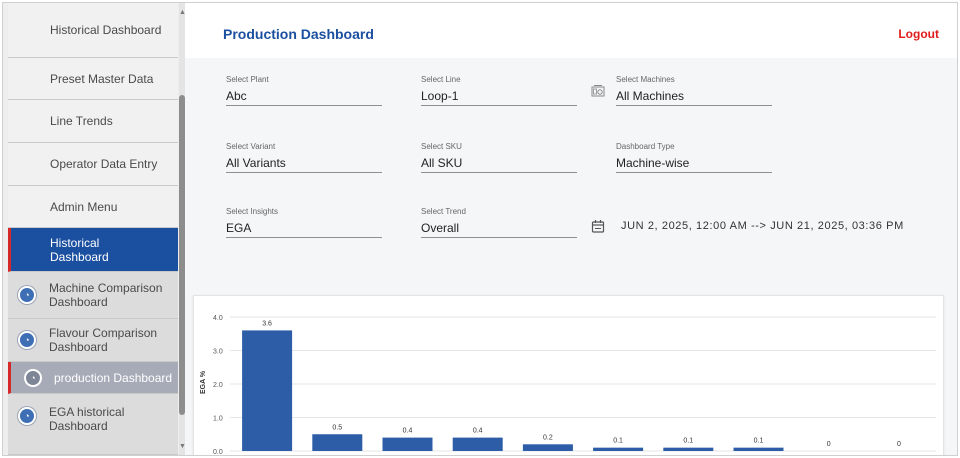 The height and width of the screenshot is (458, 960). Describe the element at coordinates (113, 377) in the screenshot. I see `sidebar-item-label: production Dashboard` at that location.